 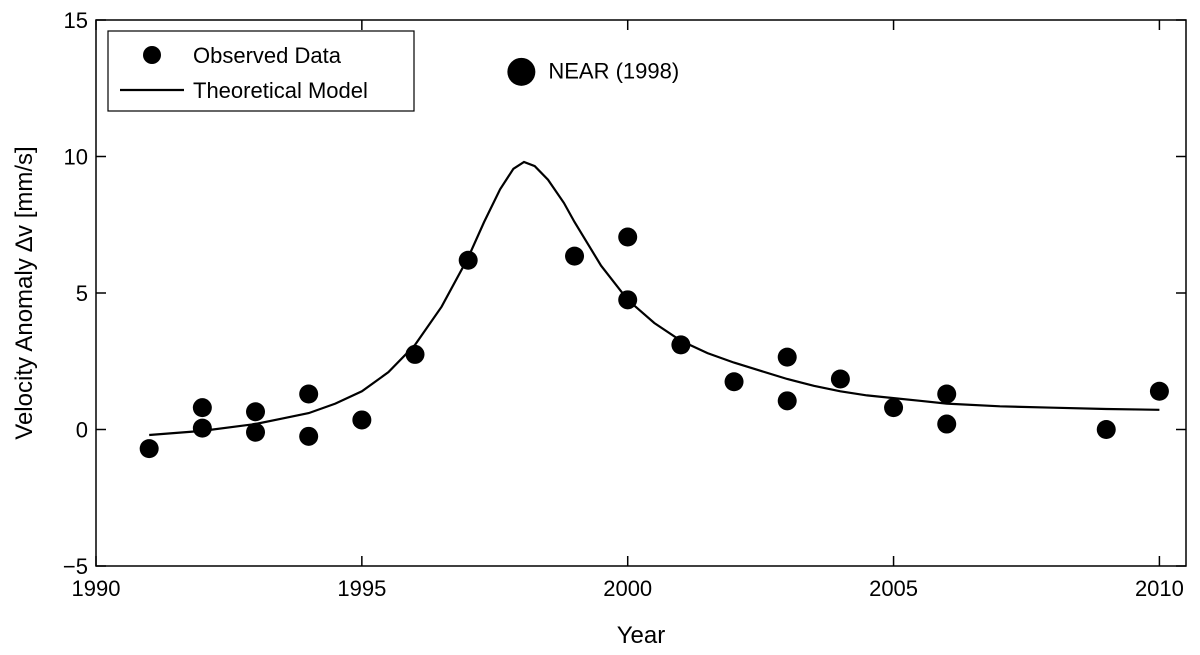 What do you see at coordinates (1159, 588) in the screenshot?
I see `x-tick-label: 2010` at bounding box center [1159, 588].